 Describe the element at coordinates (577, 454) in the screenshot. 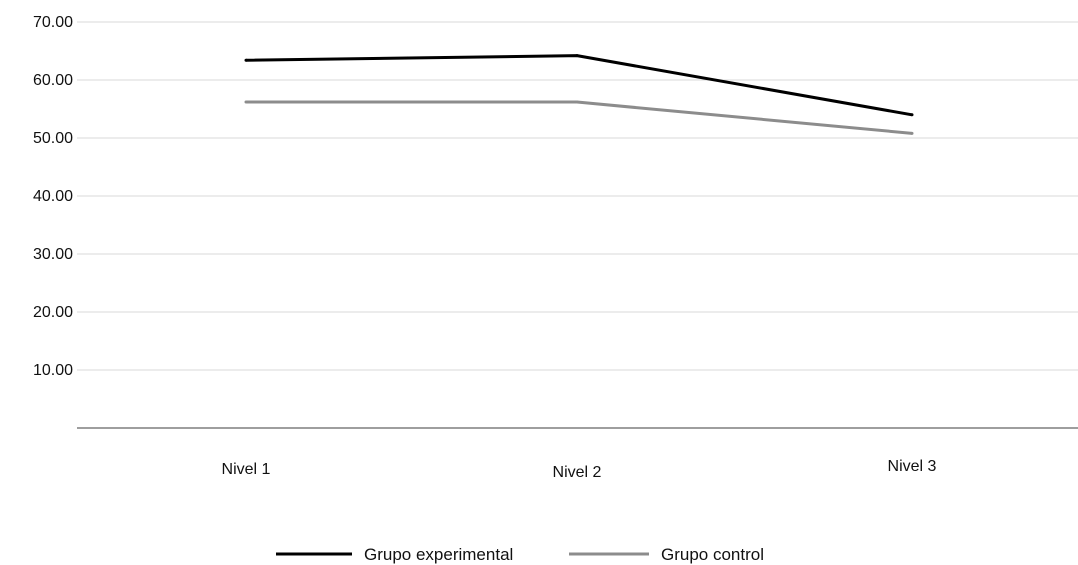

I see `x-axis: Nivel 1 Nivel 2 Nivel 3` at that location.